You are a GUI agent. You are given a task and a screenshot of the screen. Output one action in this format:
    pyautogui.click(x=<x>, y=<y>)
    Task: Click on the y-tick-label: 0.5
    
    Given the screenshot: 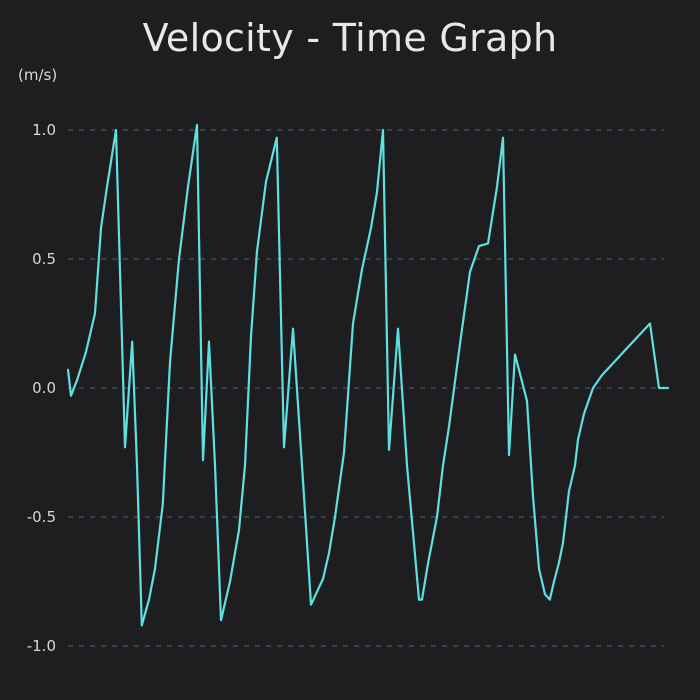 What is the action you would take?
    pyautogui.click(x=44, y=259)
    